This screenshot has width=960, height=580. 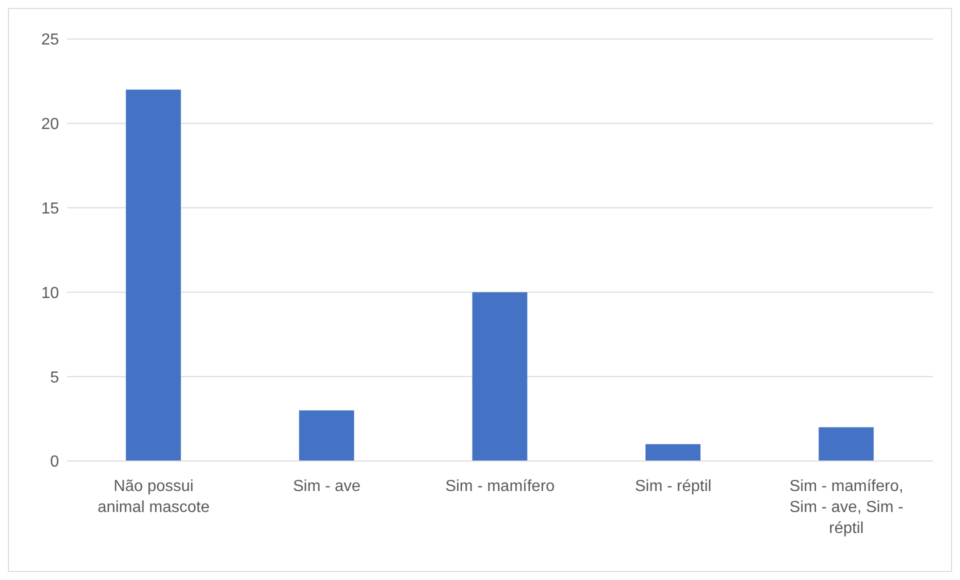 What do you see at coordinates (55, 377) in the screenshot?
I see `y-tick-label: 5` at bounding box center [55, 377].